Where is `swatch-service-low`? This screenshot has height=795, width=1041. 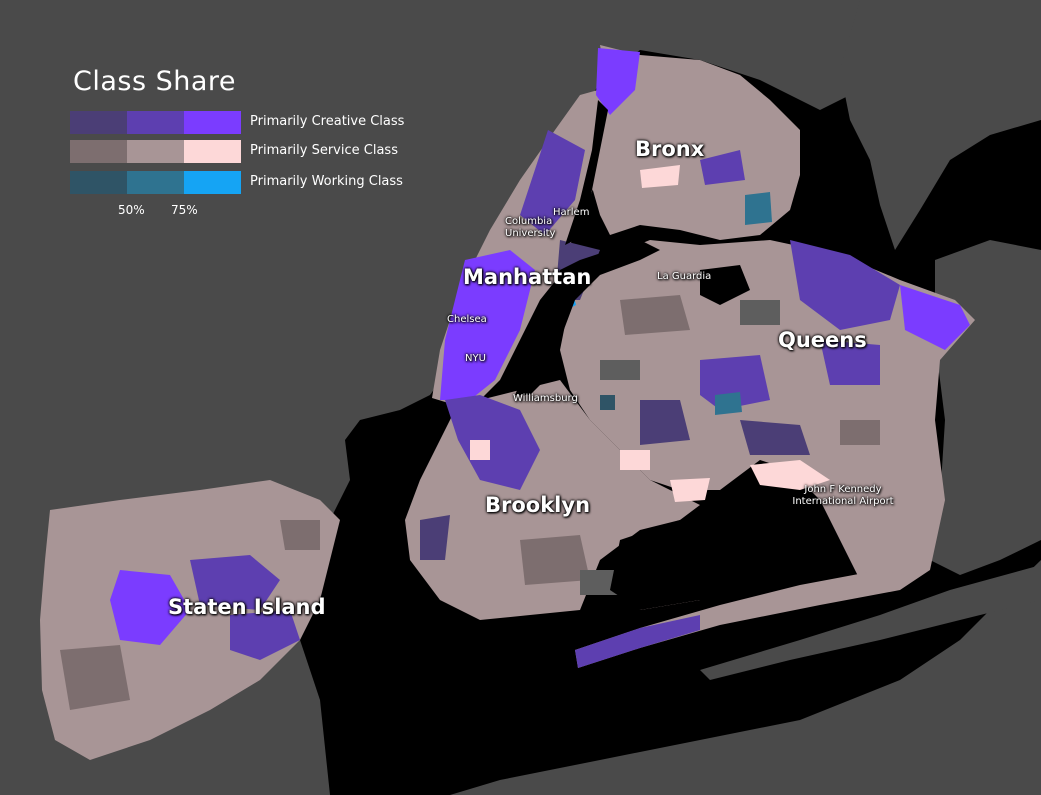
swatch-service-low is located at coordinates (98, 151).